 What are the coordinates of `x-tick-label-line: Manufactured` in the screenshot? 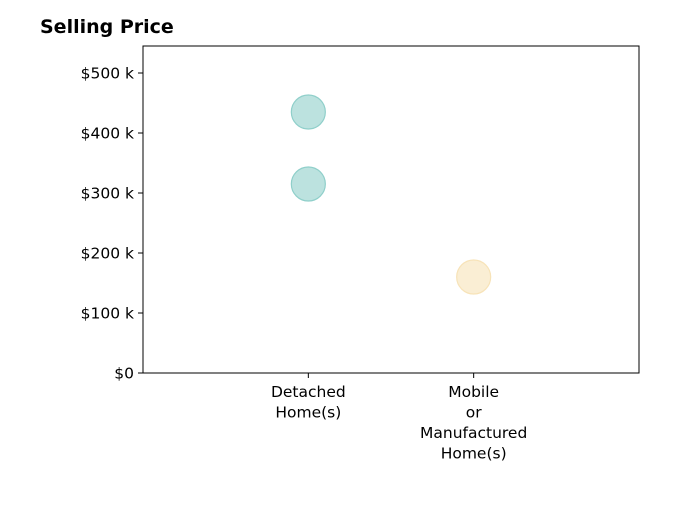 It's located at (473, 433).